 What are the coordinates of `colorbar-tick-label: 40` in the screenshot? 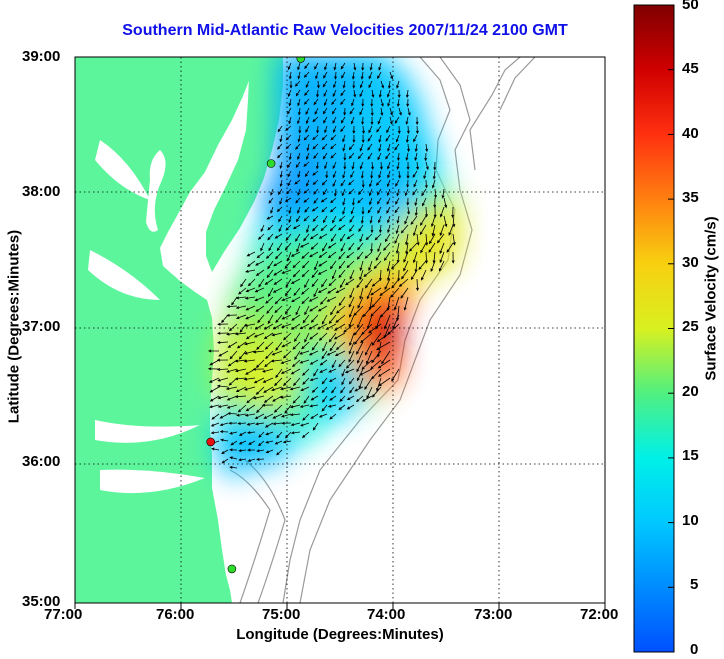 It's located at (690, 133).